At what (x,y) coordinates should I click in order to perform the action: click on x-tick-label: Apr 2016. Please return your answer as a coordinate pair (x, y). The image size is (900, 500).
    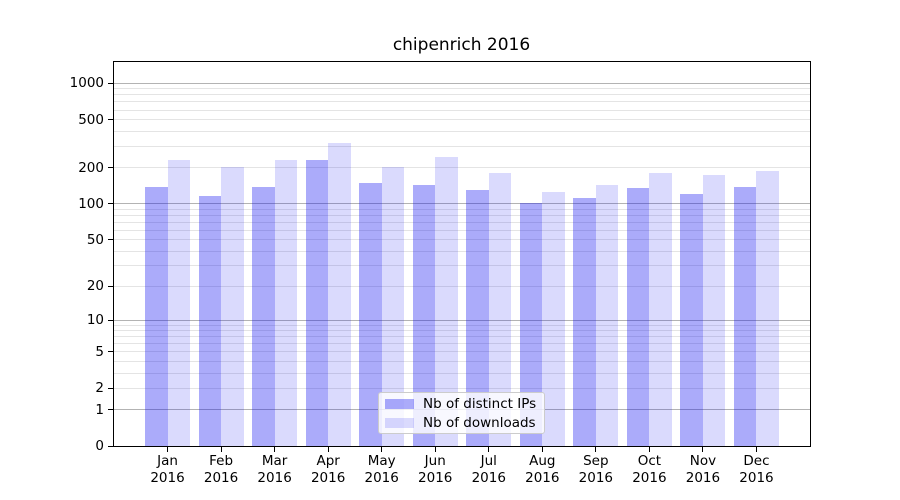
    Looking at the image, I should click on (328, 469).